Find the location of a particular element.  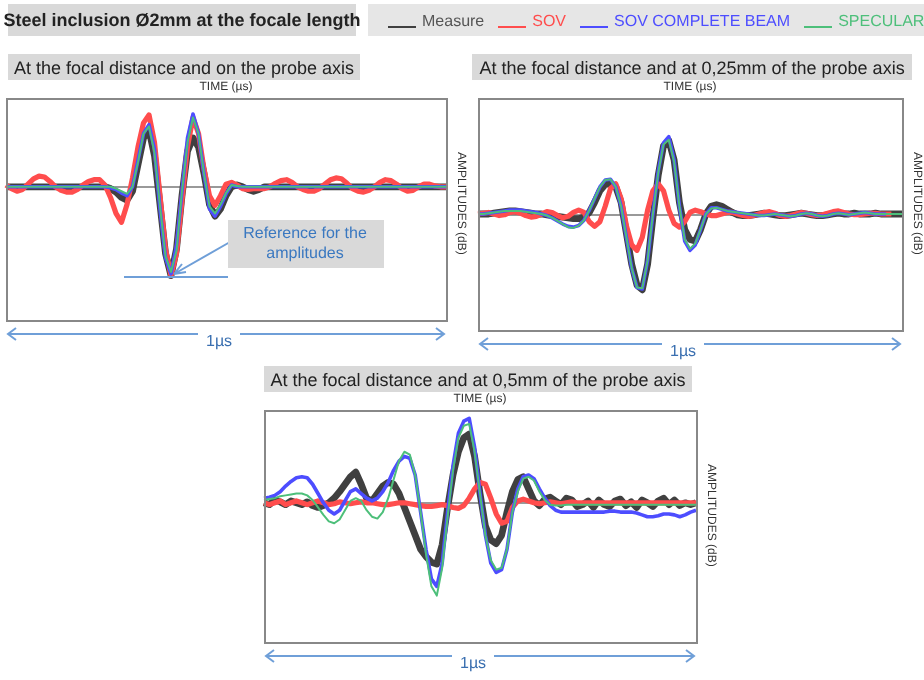

legend-label: SOV COMPLETE BEAM is located at coordinates (702, 20).